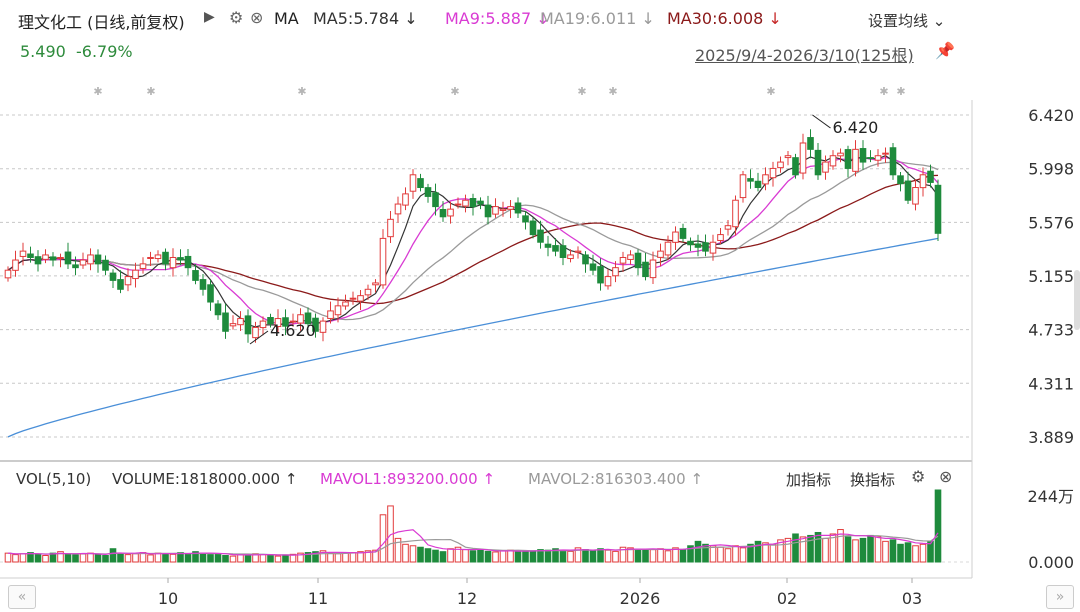 Image resolution: width=1080 pixels, height=612 pixels. Describe the element at coordinates (906, 20) in the screenshot. I see `settings-ma-dropdown: 设置均线 ⌄` at that location.